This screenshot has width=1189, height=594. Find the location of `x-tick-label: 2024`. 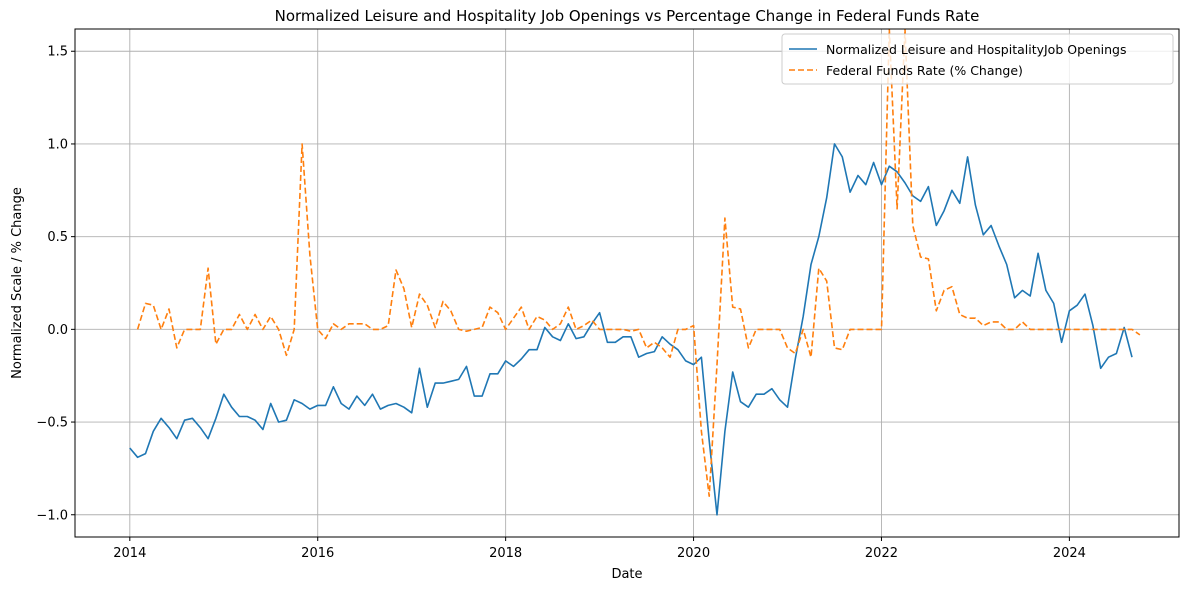

x-tick-label: 2024 is located at coordinates (1069, 553).